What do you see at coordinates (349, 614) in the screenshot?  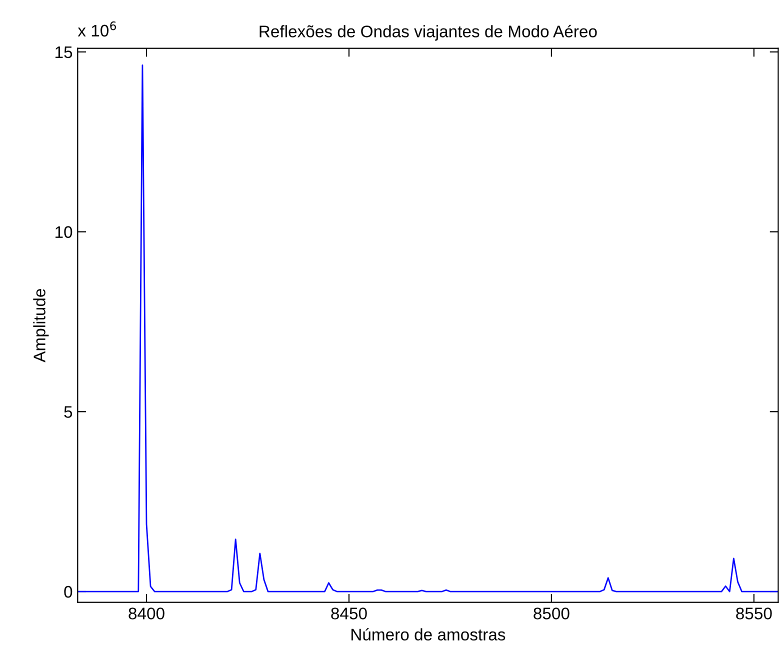 I see `x-tick-label: 8450` at bounding box center [349, 614].